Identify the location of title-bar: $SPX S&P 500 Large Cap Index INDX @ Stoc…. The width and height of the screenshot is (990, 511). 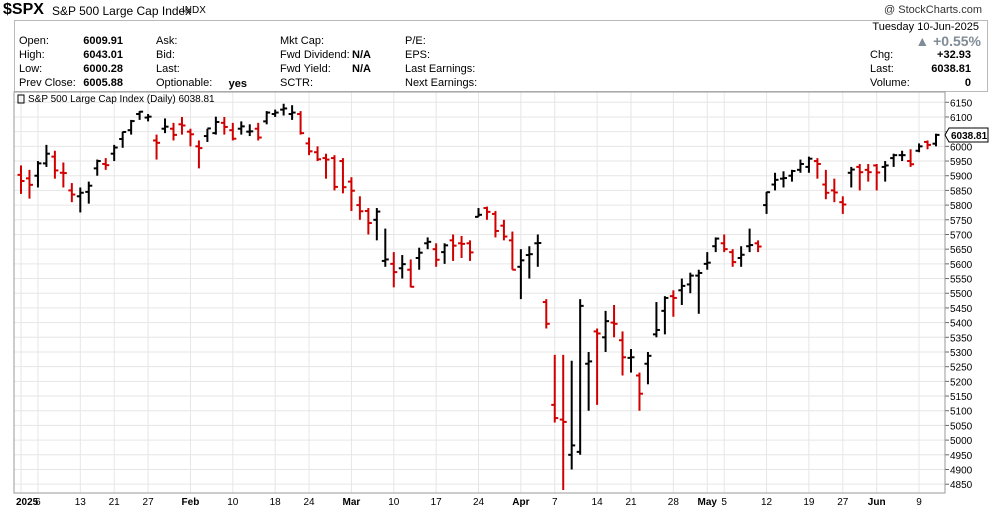
(495, 11).